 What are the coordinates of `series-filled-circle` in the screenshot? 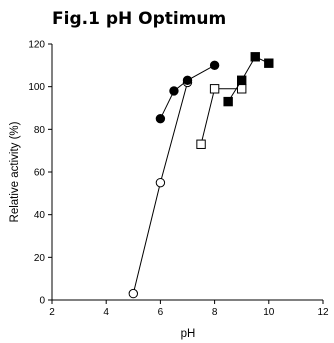 It's located at (187, 92).